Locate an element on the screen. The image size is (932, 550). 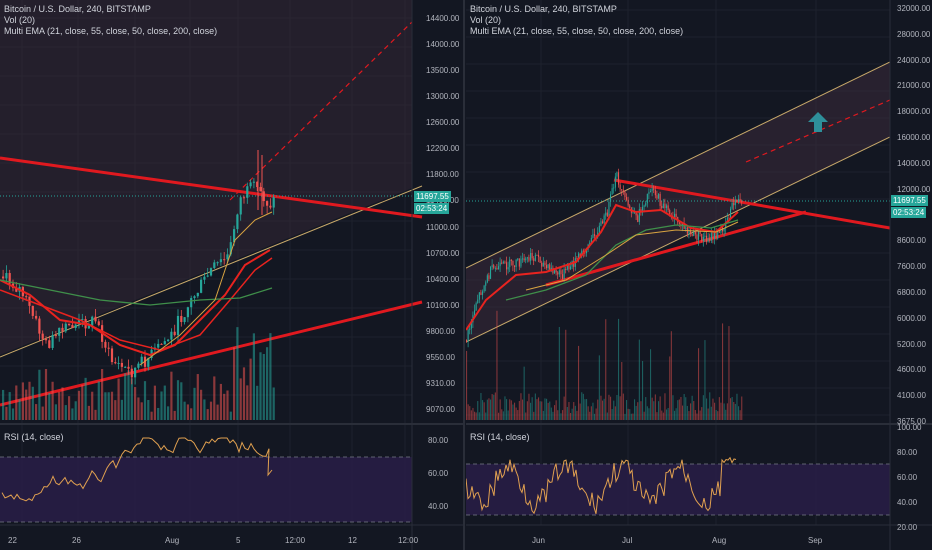
ema-50-line is located at coordinates (632, 256).